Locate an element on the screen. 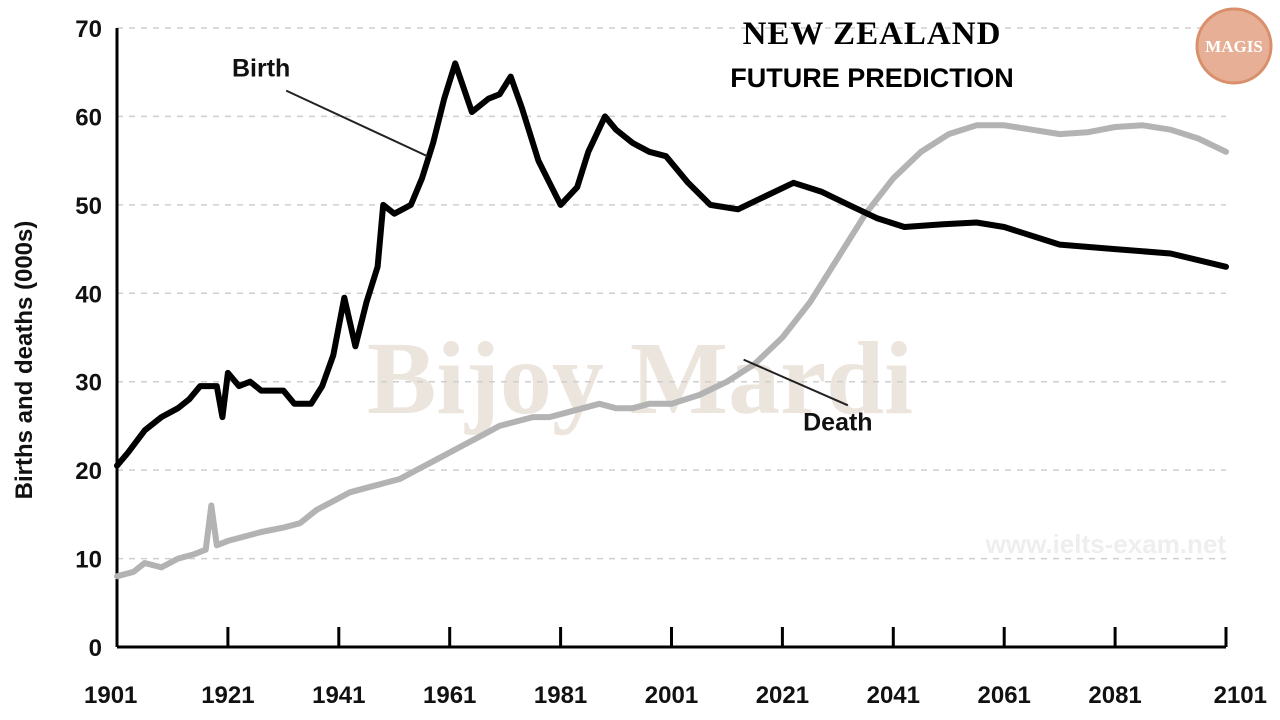  magis-logo: MAGIS is located at coordinates (1234, 46).